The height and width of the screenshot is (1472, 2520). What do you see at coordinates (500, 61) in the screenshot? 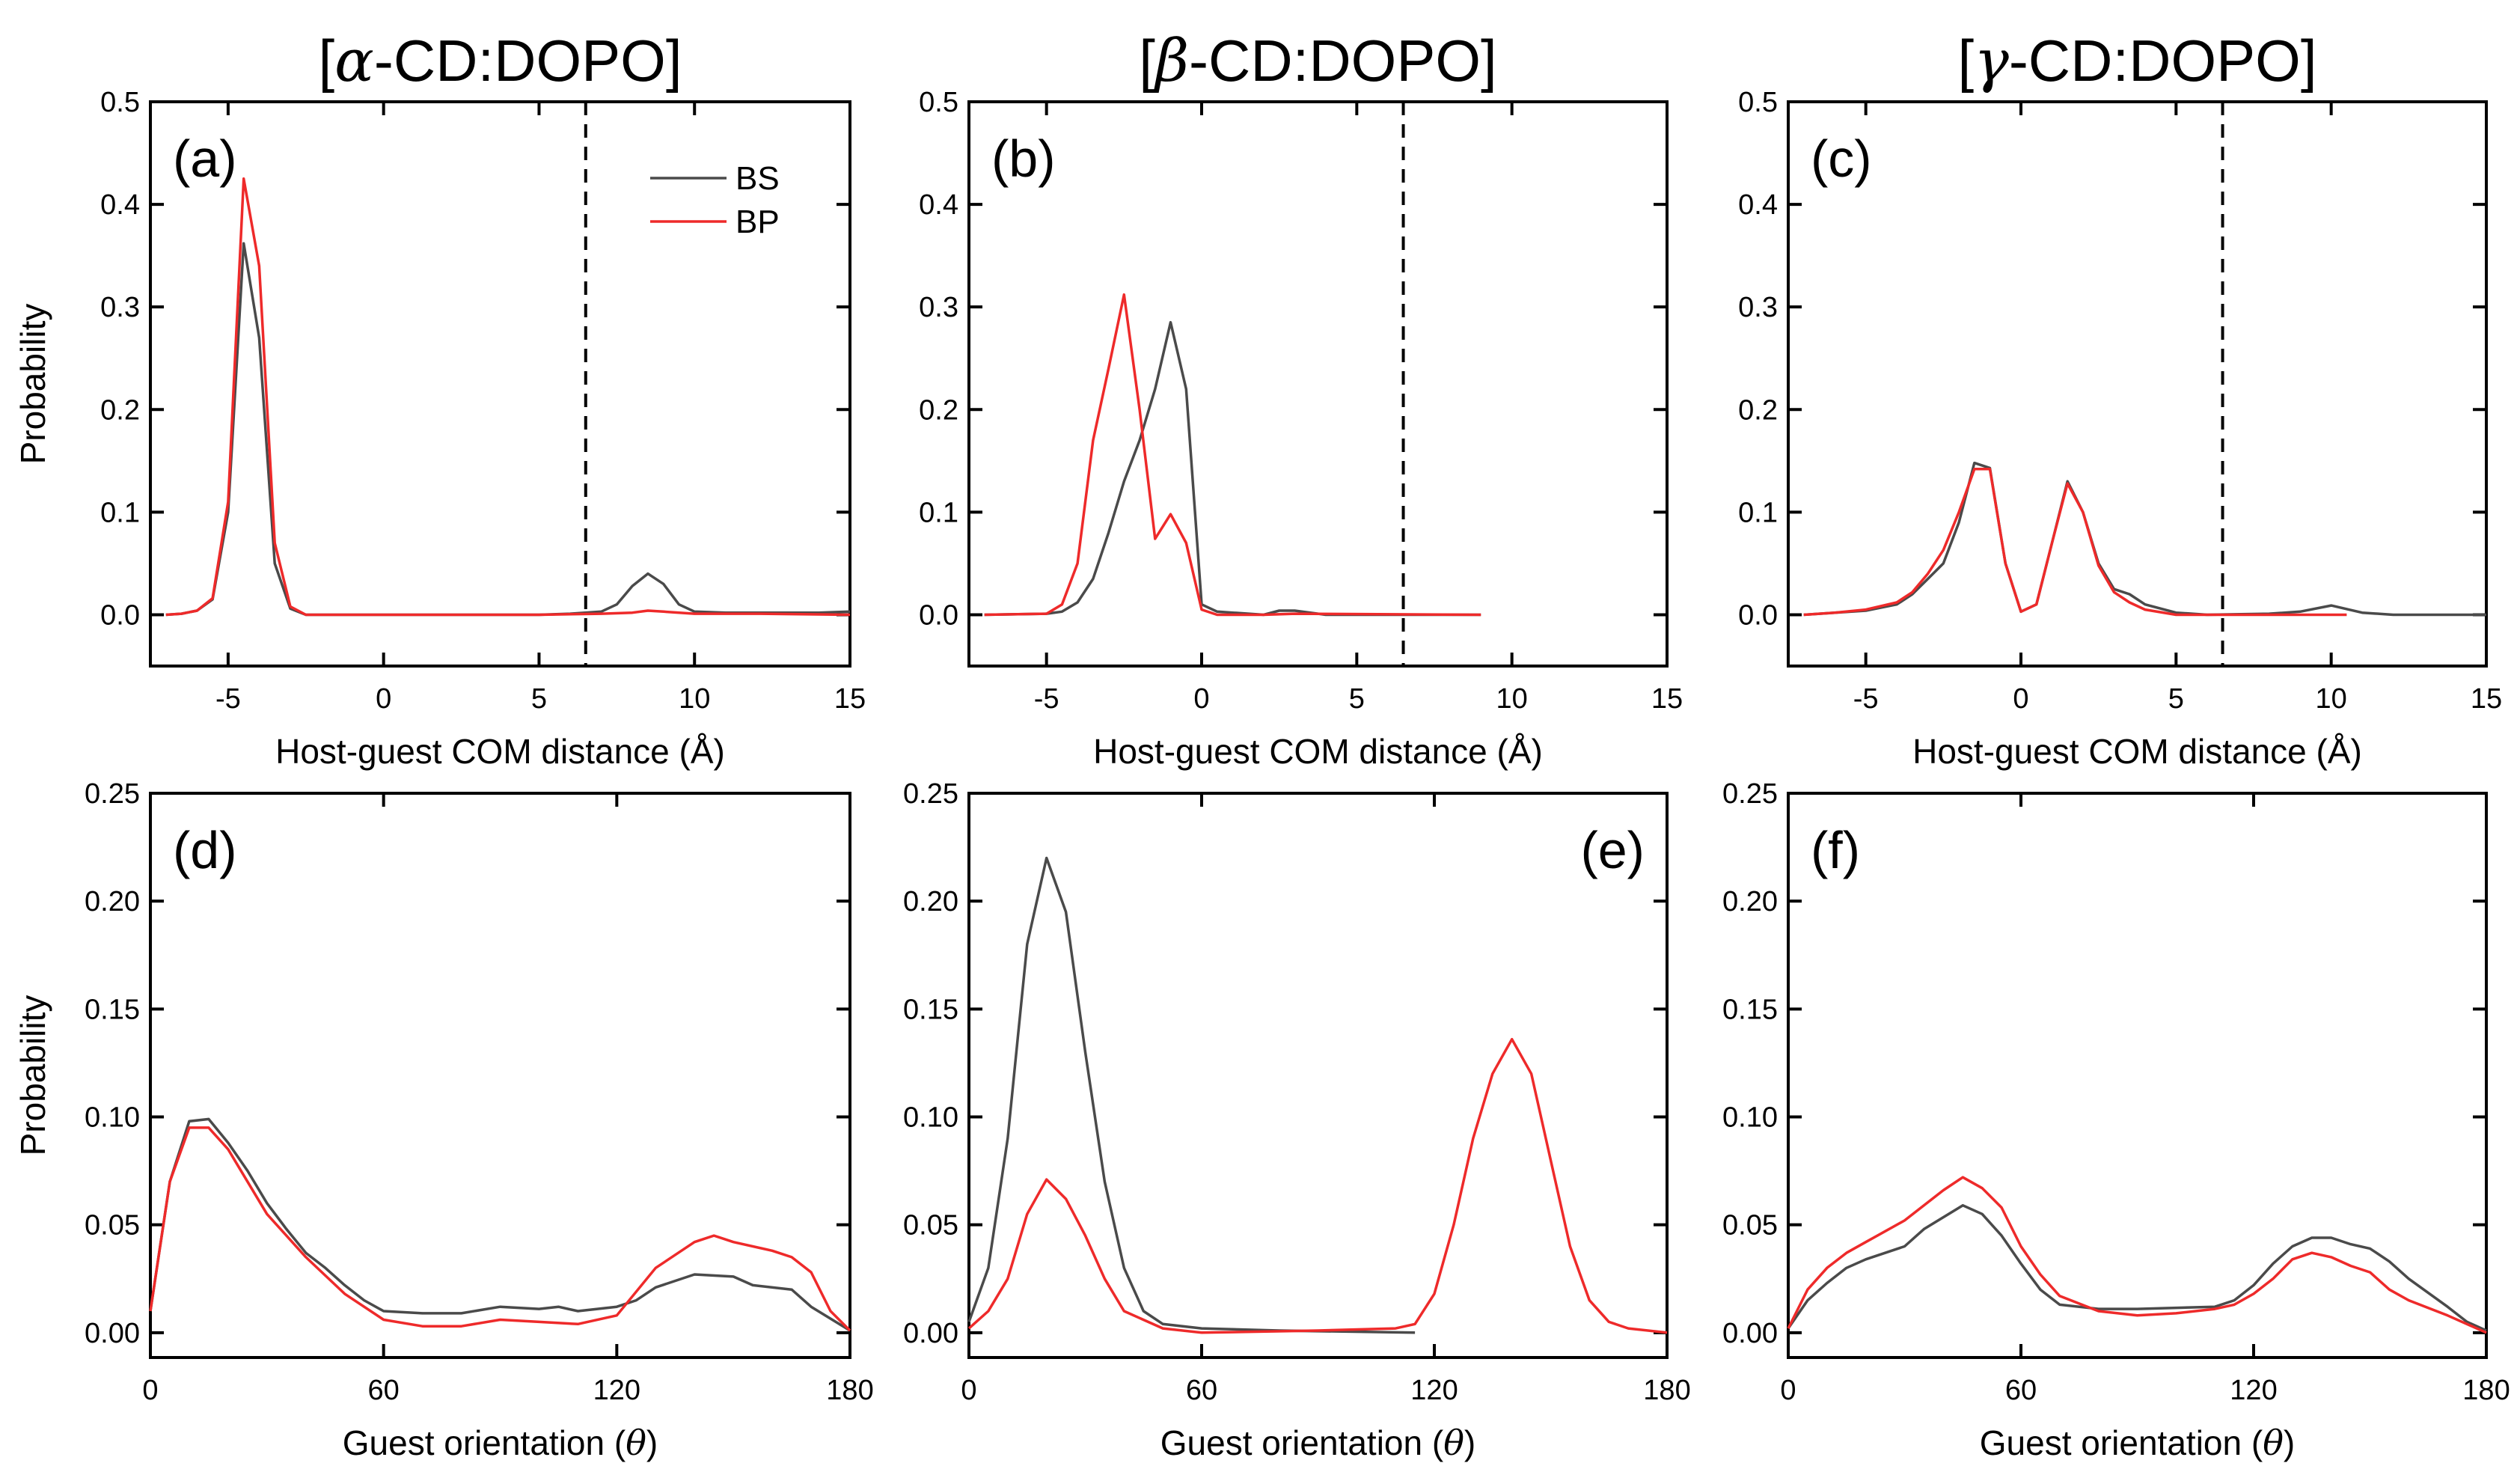
I see `panel-title: [α-CD:DOPO]` at bounding box center [500, 61].